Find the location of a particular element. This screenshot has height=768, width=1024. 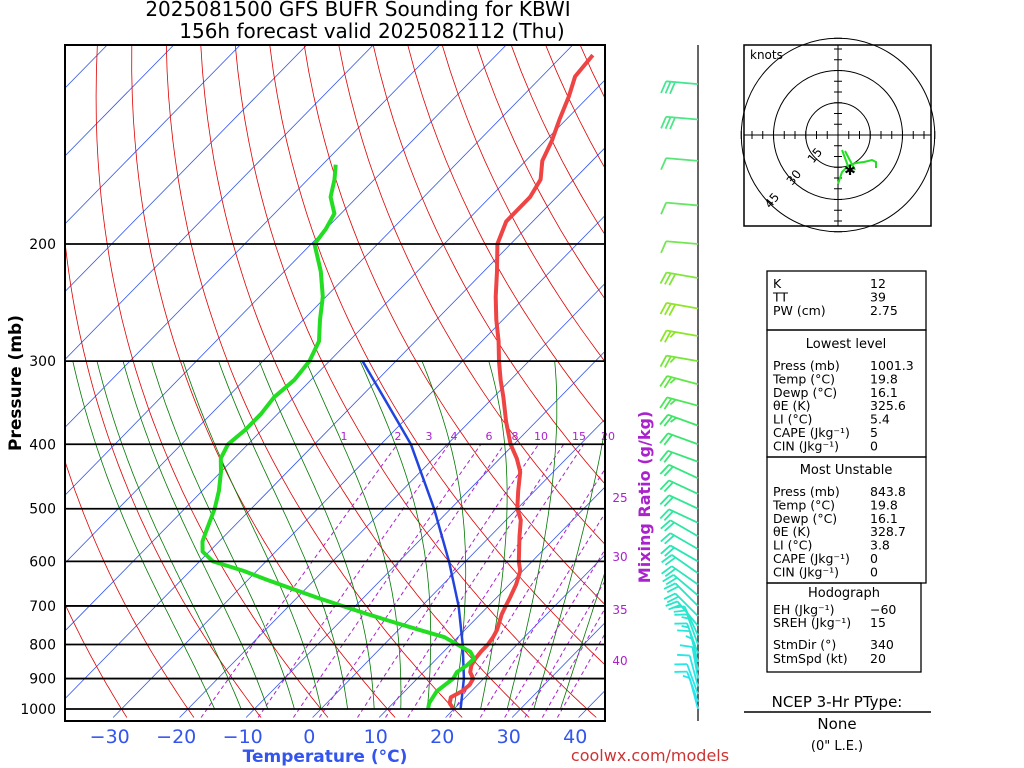

panel-row-label: SREH (Jkg⁻¹) is located at coordinates (812, 622).